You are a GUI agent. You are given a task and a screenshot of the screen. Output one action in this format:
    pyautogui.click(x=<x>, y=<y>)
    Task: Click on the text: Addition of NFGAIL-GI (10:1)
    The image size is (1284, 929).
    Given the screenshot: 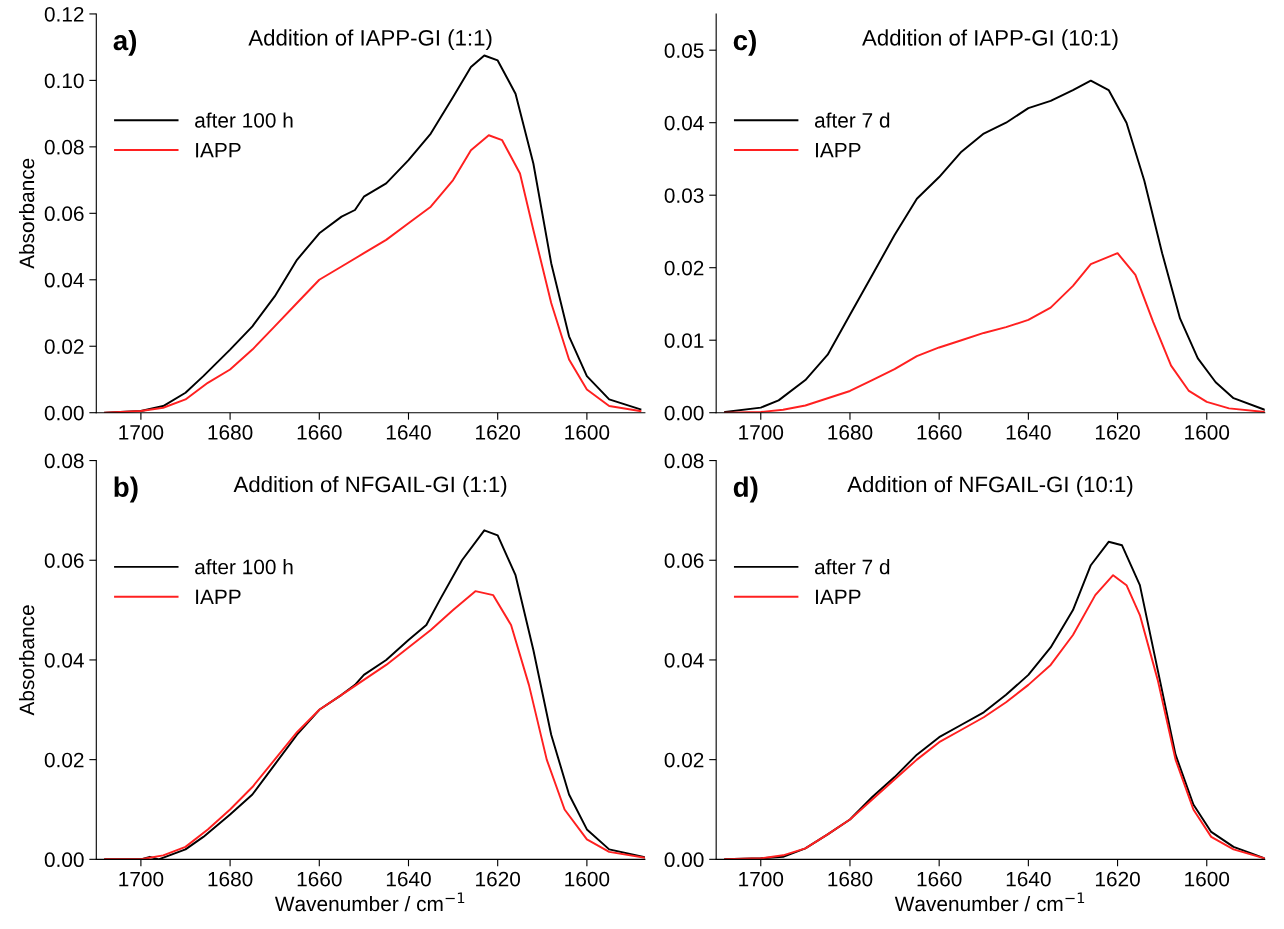 What is the action you would take?
    pyautogui.click(x=990, y=486)
    